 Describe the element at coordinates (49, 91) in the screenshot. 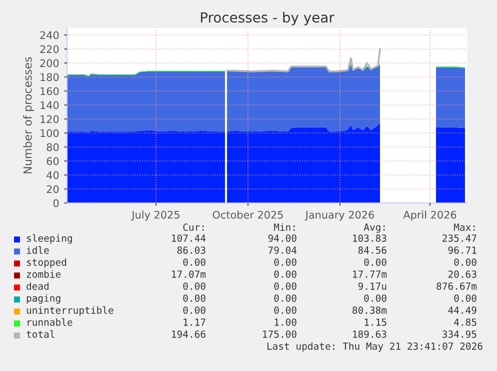

I see `y-tick-label: 160` at that location.